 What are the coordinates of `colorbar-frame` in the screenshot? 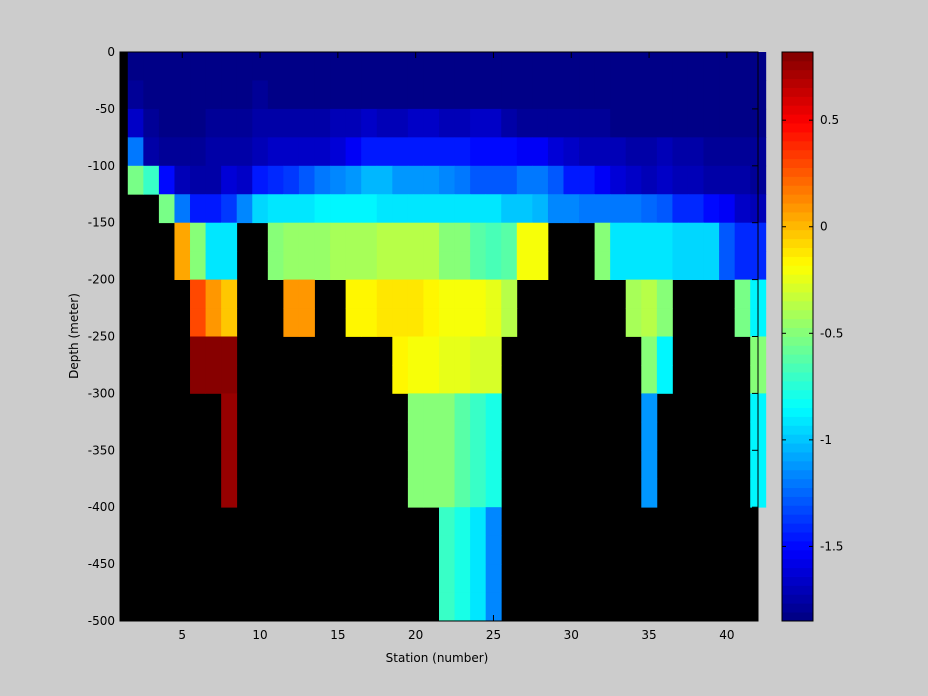 It's located at (797, 336).